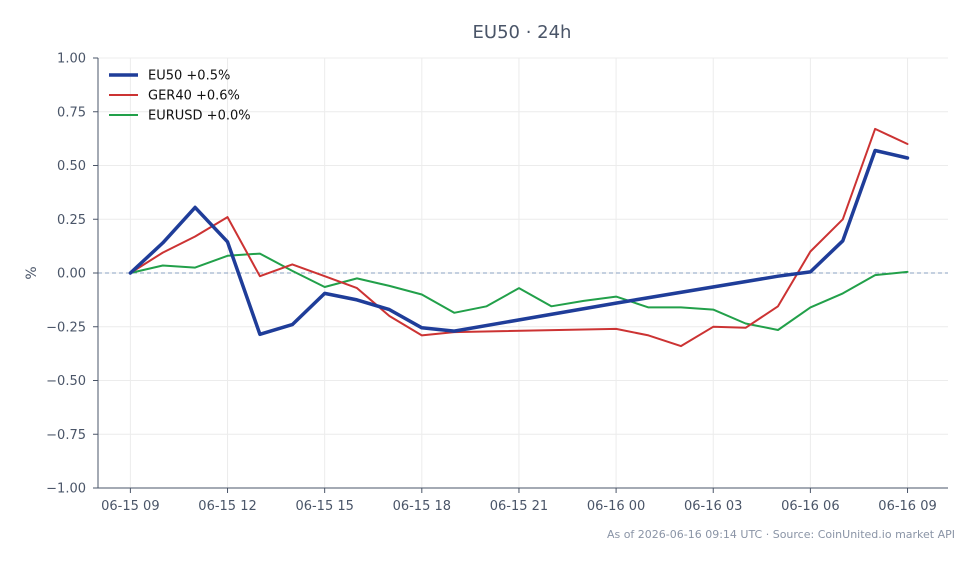 Image resolution: width=979 pixels, height=564 pixels. I want to click on x-tick-label: 06-16 09, so click(907, 506).